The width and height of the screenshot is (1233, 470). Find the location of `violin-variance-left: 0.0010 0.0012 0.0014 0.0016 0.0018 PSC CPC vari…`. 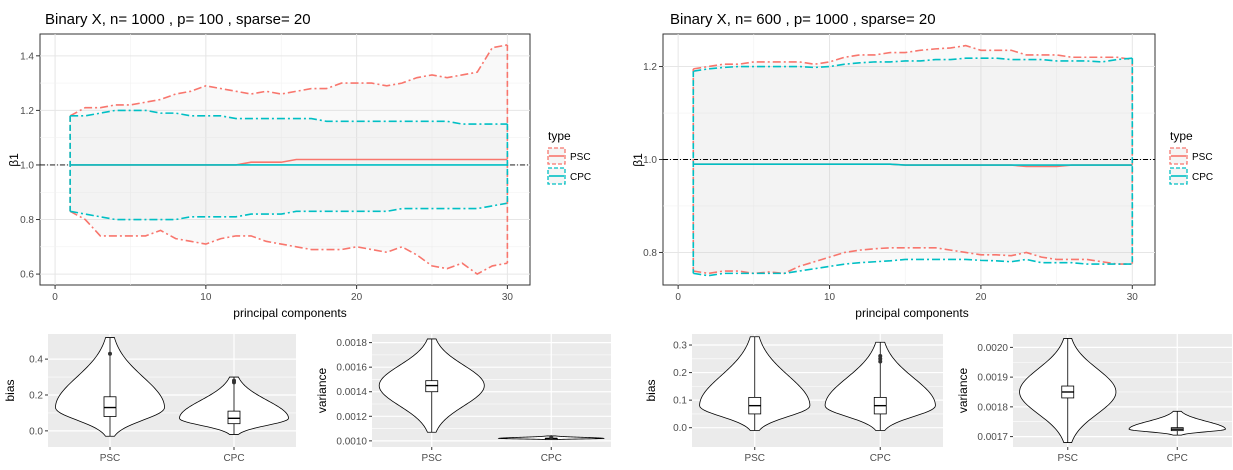

violin-variance-left: 0.0010 0.0012 0.0014 0.0016 0.0018 PSC CPC vari… is located at coordinates (463, 399).